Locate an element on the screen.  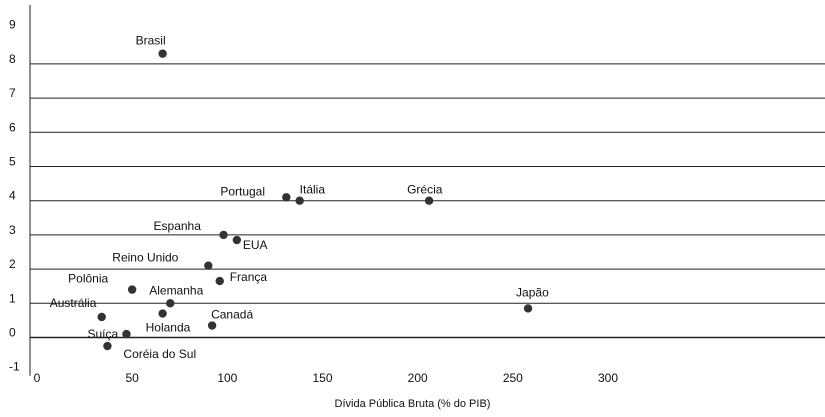
point-label: Itália is located at coordinates (313, 190).